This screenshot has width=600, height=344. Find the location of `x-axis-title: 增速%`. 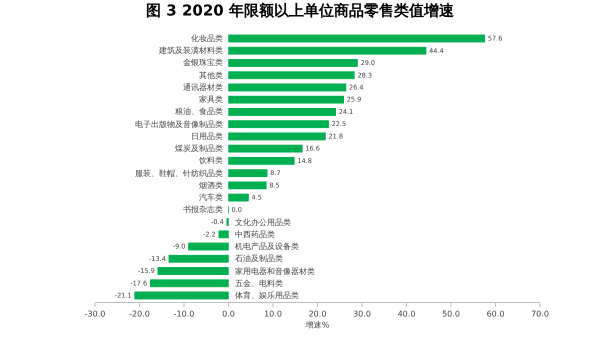

x-axis-title: 增速% is located at coordinates (317, 325).